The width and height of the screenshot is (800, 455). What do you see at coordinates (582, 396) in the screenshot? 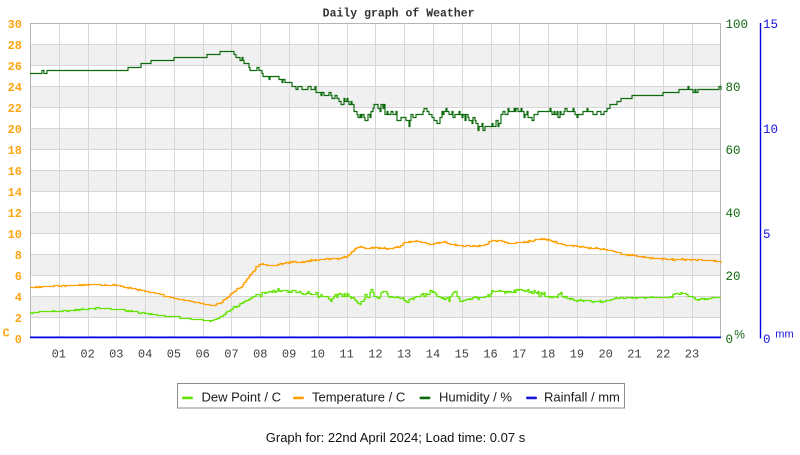
I see `svg-text: Rainfall / mm` at bounding box center [582, 396].